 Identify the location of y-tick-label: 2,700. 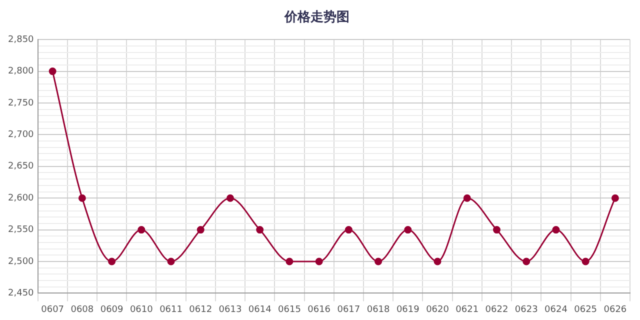
(21, 135).